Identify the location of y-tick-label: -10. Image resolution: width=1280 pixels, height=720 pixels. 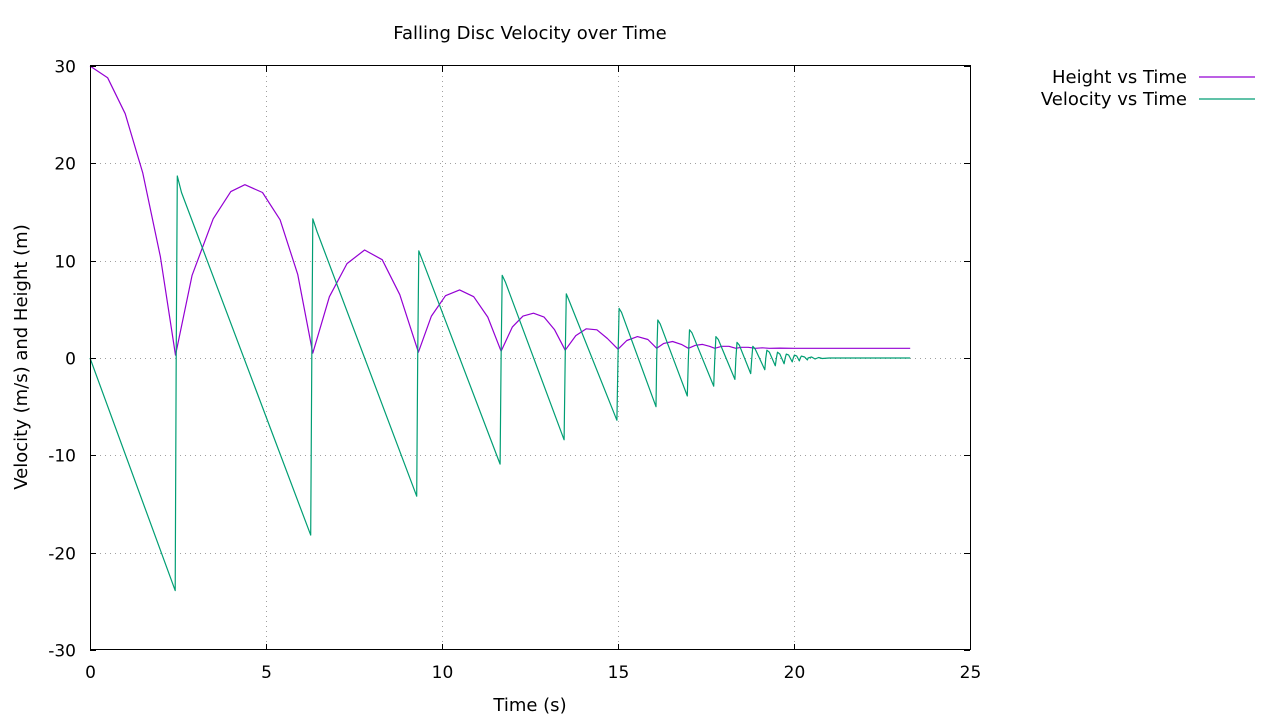
(62, 457).